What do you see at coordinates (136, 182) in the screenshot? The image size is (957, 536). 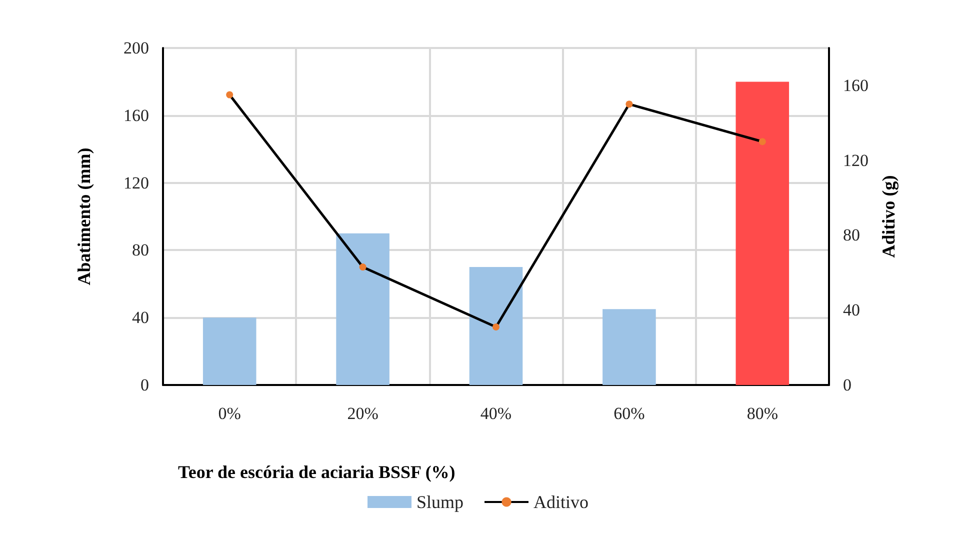 I see `y-tick-label: 120` at bounding box center [136, 182].